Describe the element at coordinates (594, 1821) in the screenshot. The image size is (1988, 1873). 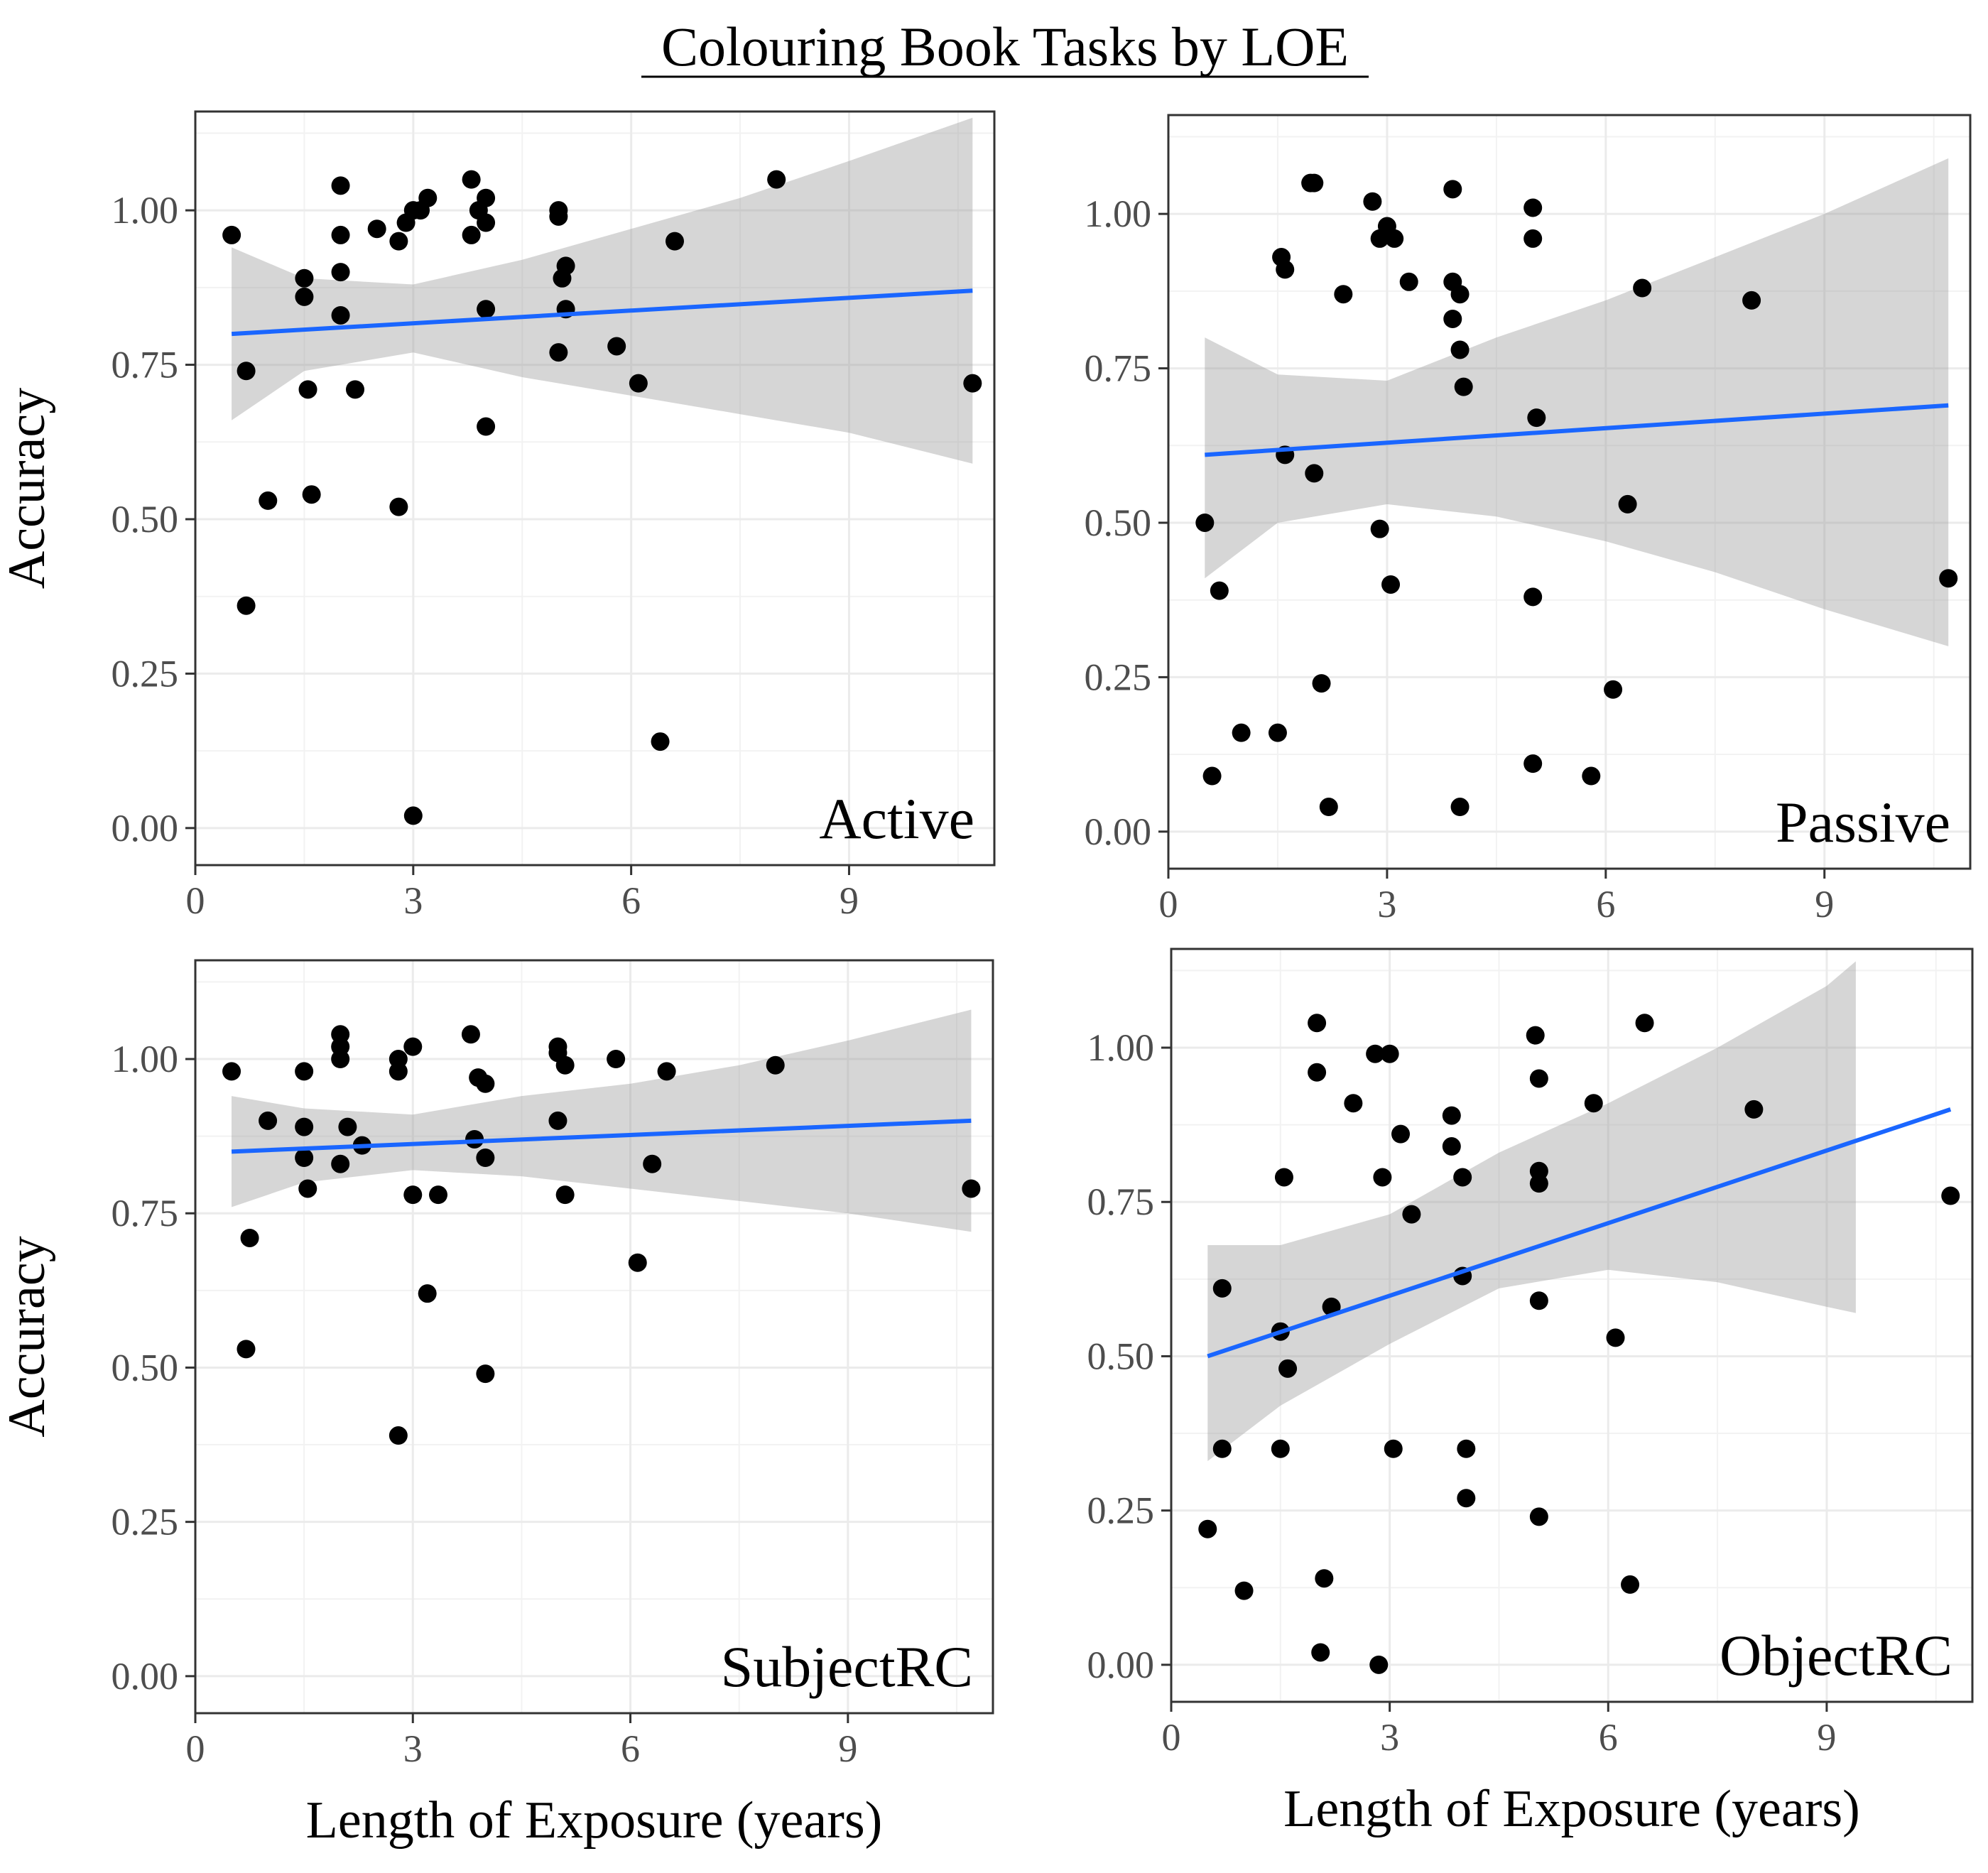
I see `x-axis-title: Length of Exposure (years)` at that location.